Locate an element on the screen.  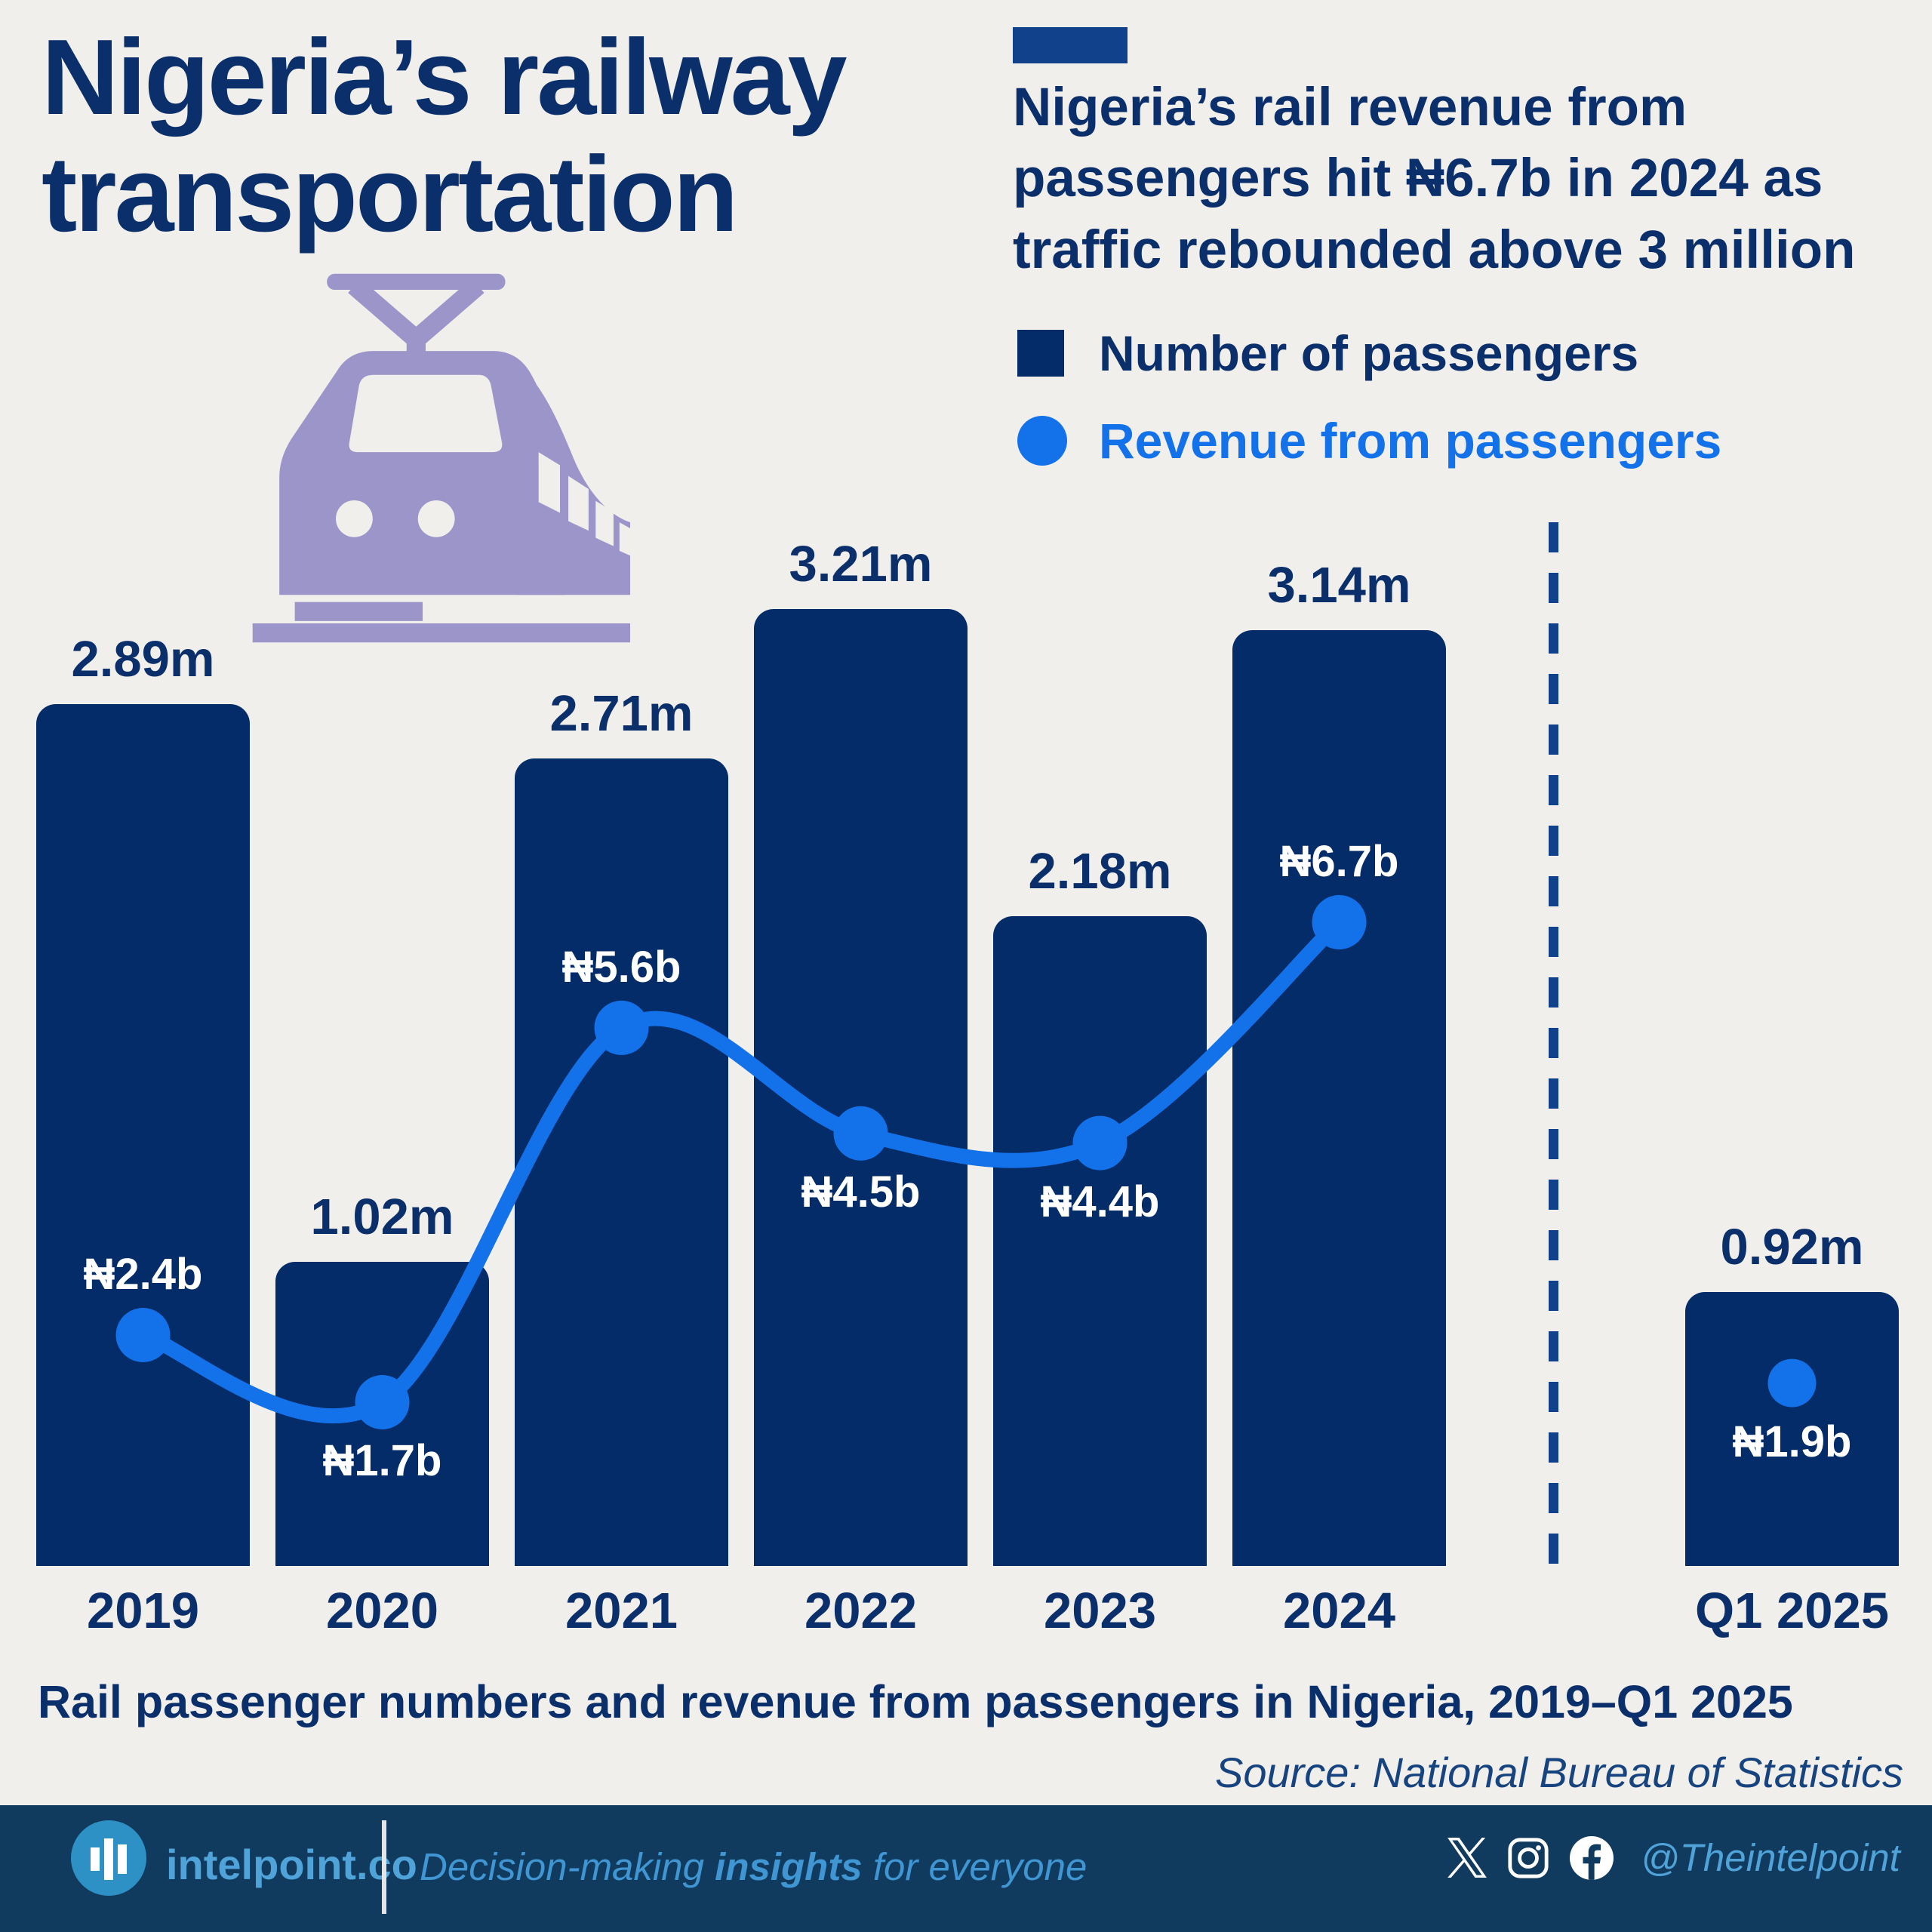
tagline-pre: Decision-making is located at coordinates (567, 1866).